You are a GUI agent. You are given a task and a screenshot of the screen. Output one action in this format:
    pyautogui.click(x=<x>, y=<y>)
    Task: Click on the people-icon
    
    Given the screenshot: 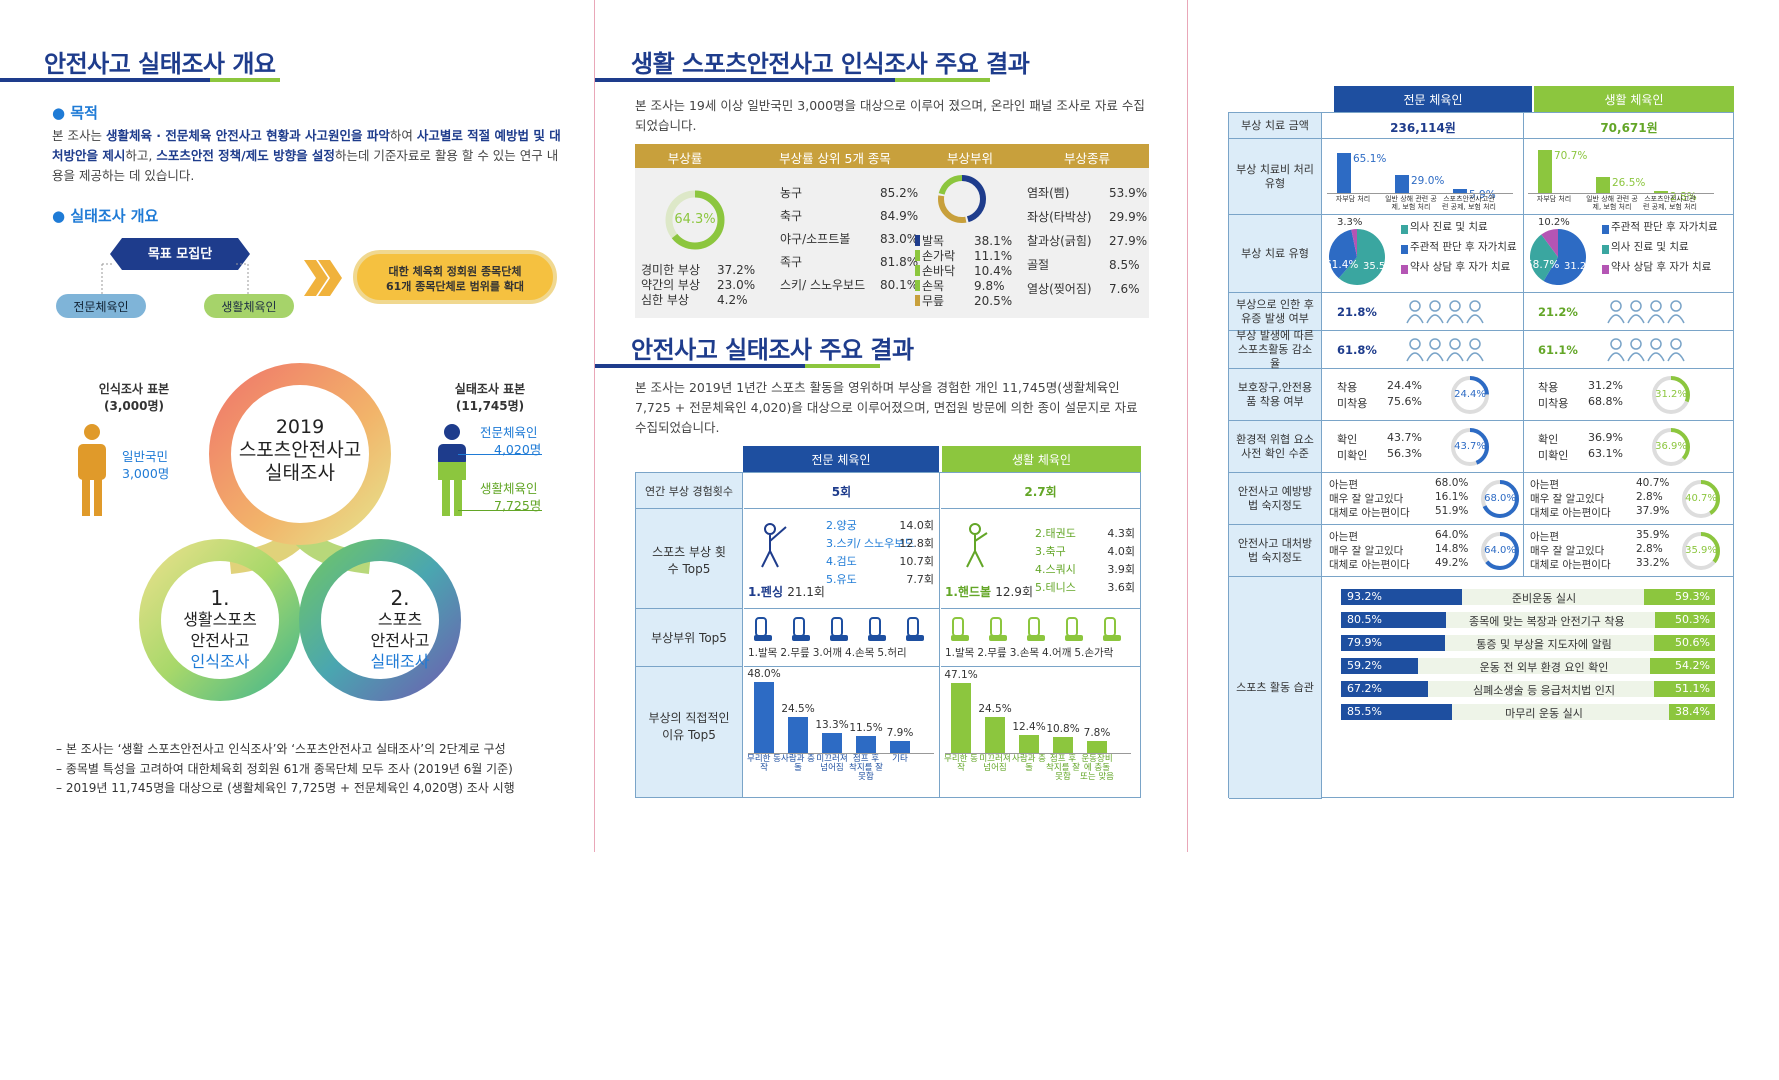 What is the action you would take?
    pyautogui.click(x=1450, y=350)
    